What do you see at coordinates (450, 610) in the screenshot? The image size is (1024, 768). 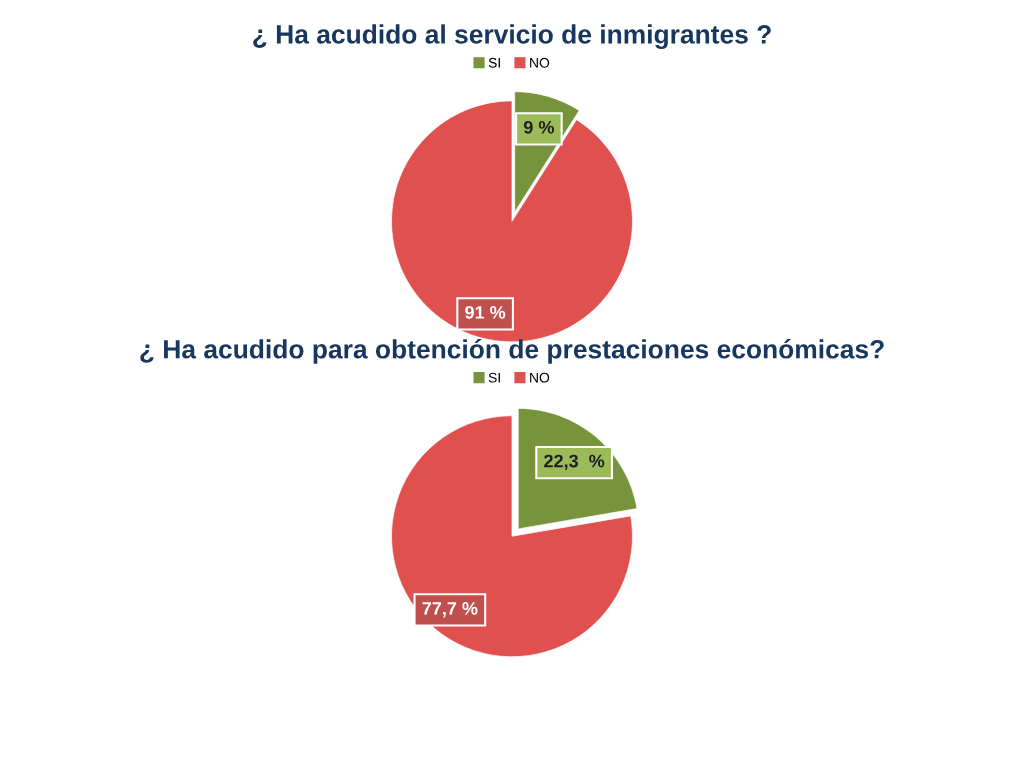 I see `data-label: 77,7 %` at bounding box center [450, 610].